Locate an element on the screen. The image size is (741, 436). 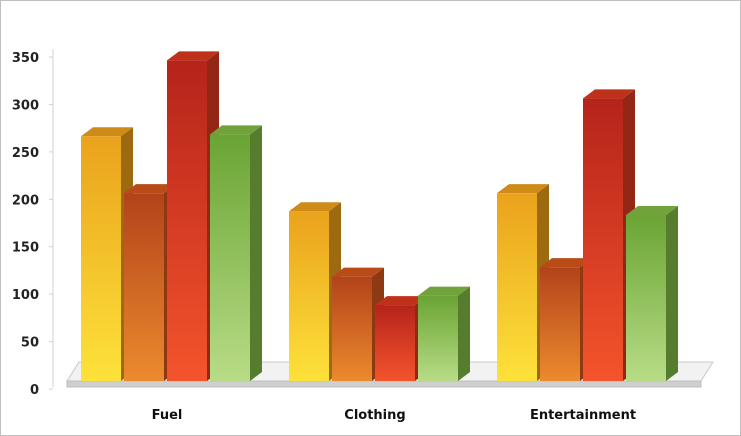
y-tick-label: 0 is located at coordinates (34, 390).